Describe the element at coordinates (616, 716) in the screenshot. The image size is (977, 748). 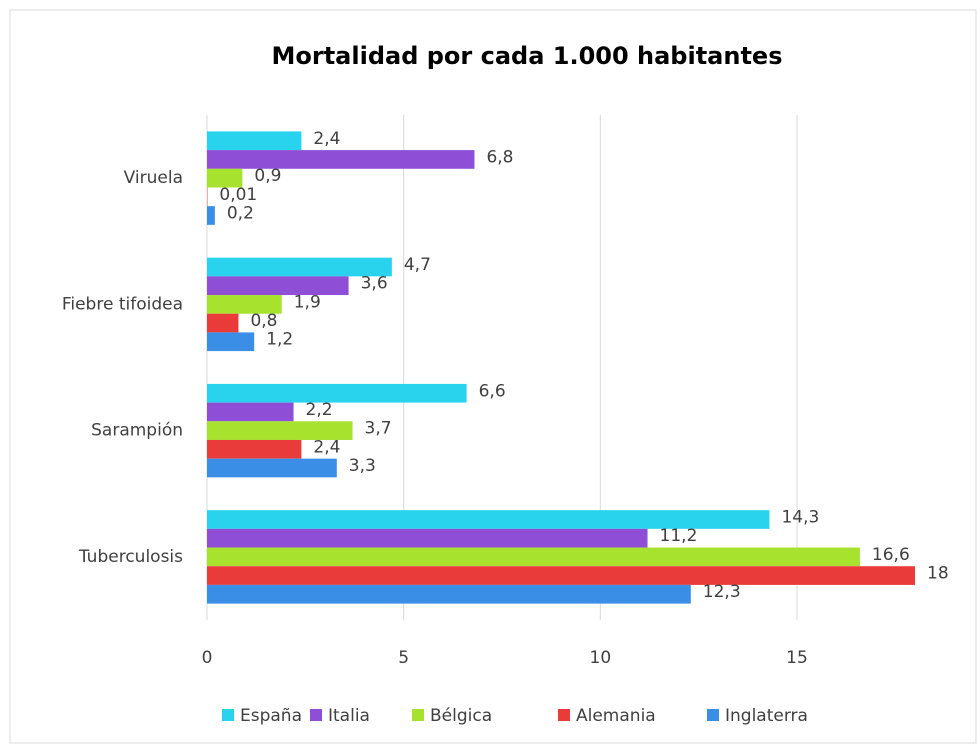
I see `legend-label: Alemania` at that location.